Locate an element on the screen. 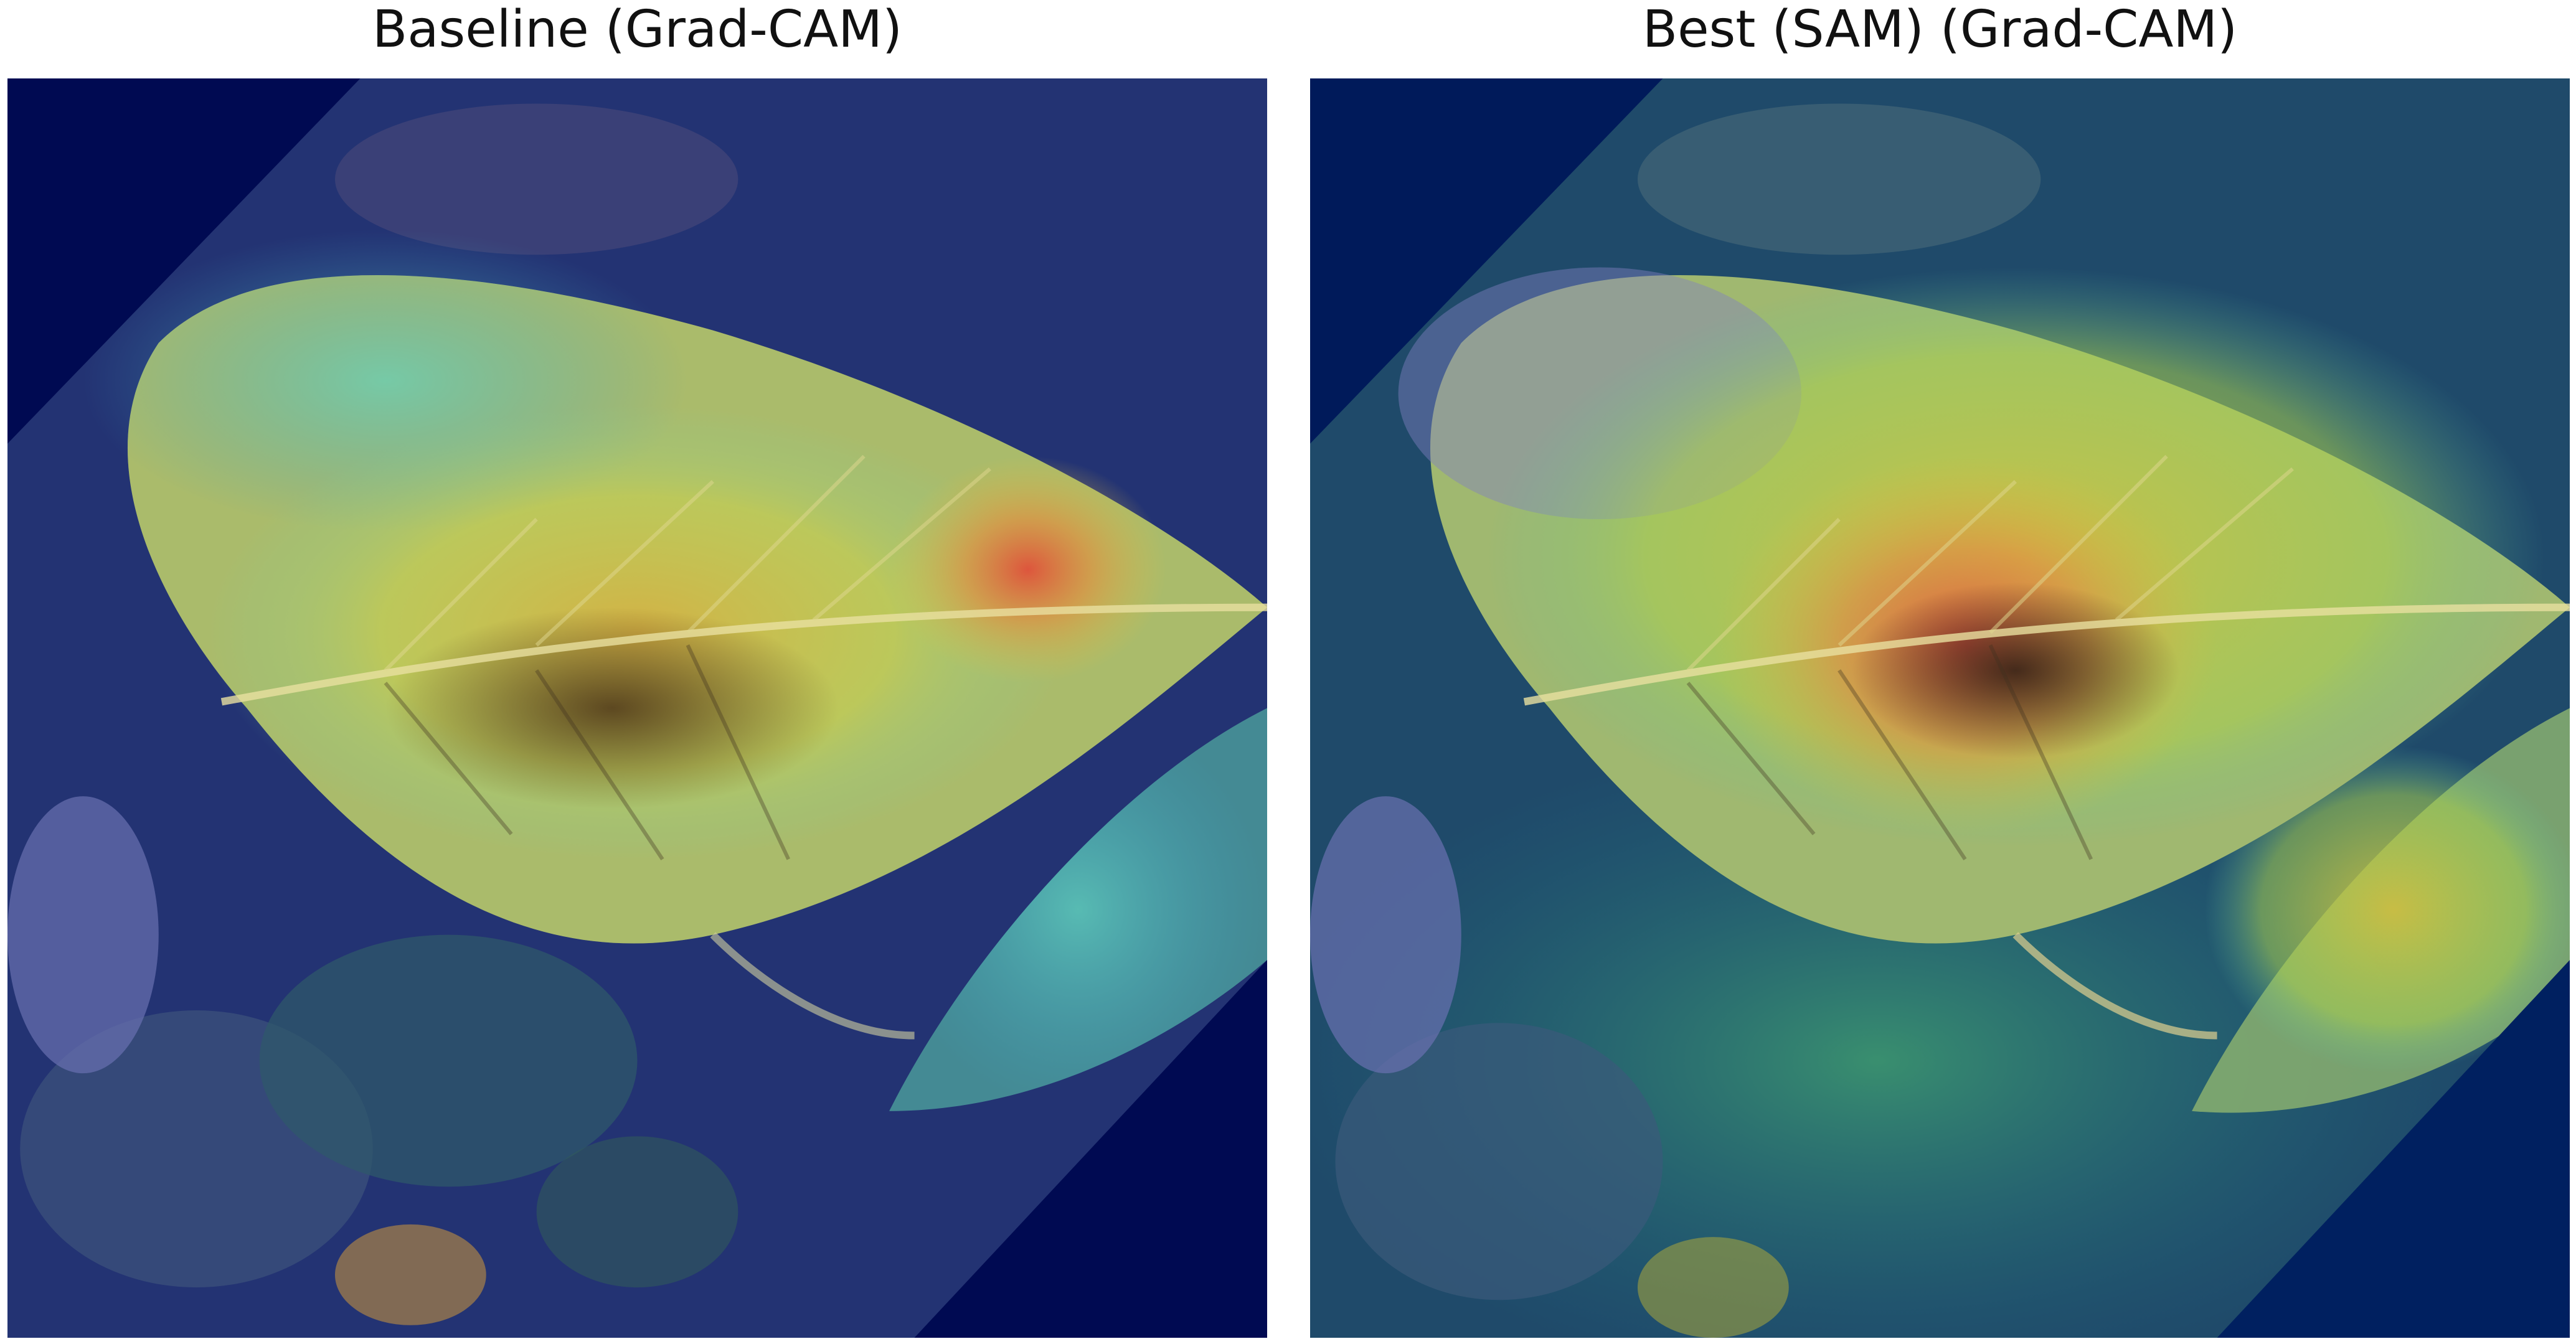 The image size is (2576, 1344). panel-title-best-sam: Best (SAM) (Grad-CAM) is located at coordinates (1940, 29).